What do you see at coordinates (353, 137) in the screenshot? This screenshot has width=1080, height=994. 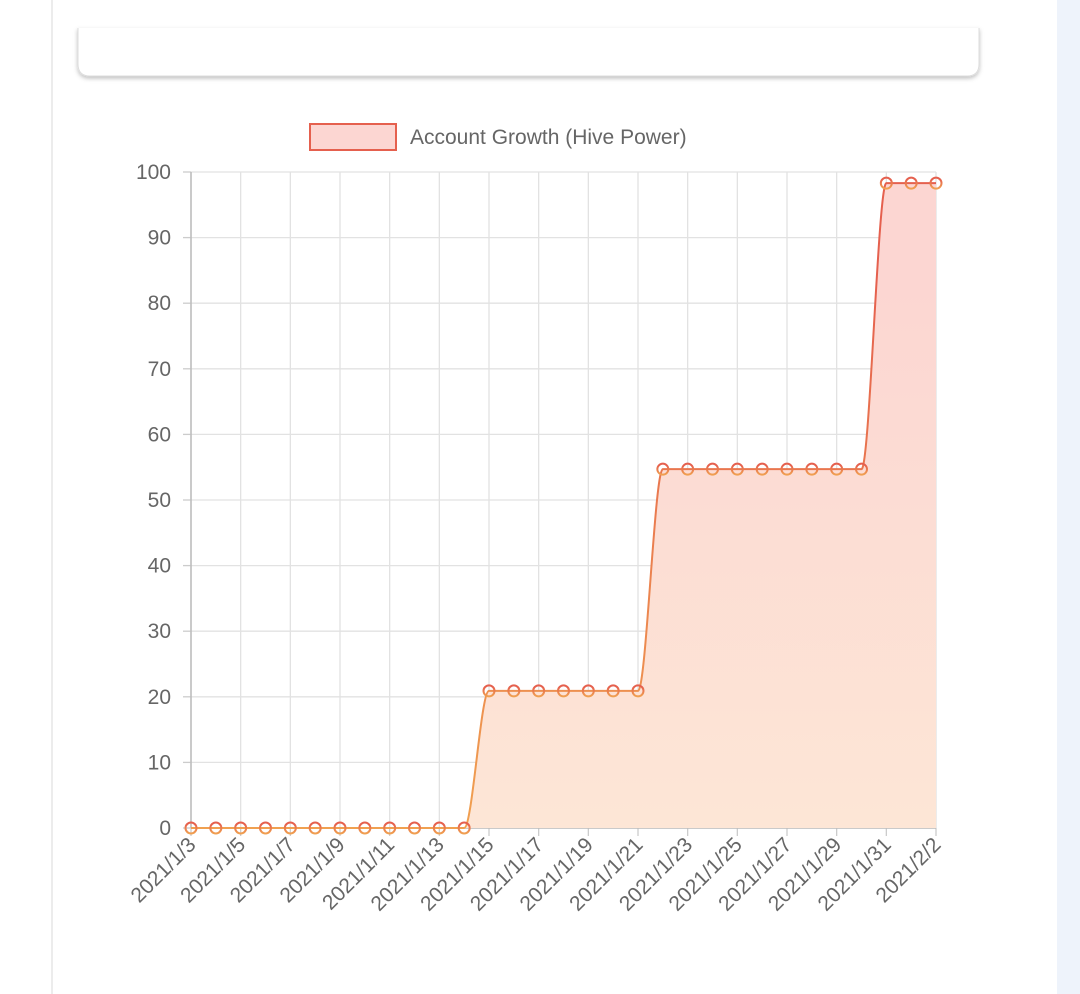 I see `legend-swatch` at bounding box center [353, 137].